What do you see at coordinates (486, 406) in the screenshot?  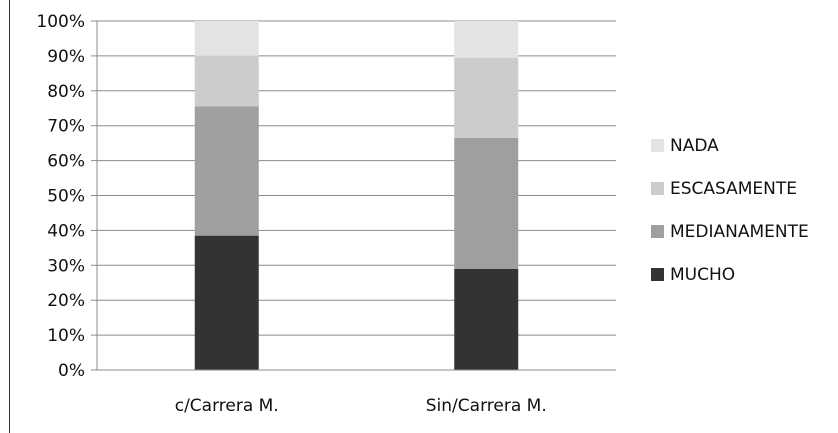 I see `x-tick-label: Sin/Carrera M.` at bounding box center [486, 406].